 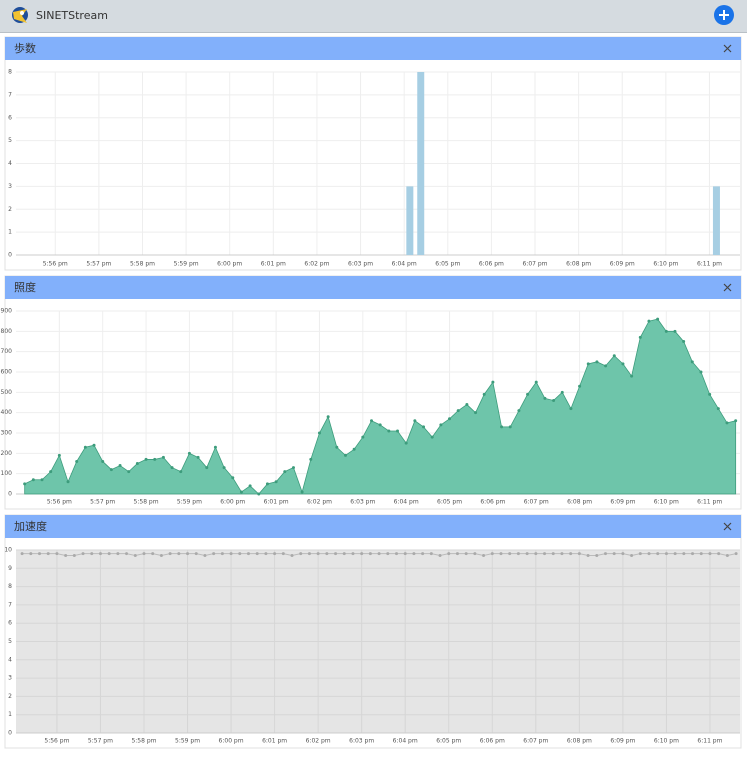 I want to click on y-tick-label: 2, so click(x=10, y=209).